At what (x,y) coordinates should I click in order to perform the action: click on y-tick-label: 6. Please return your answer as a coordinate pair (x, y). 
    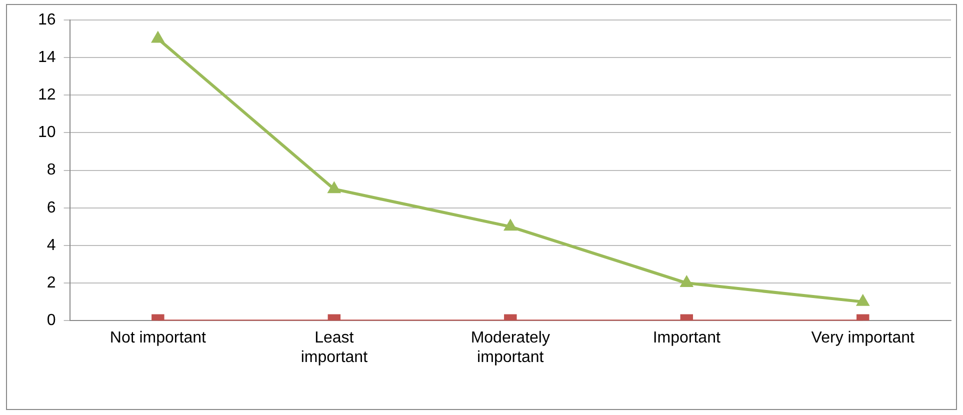
    Looking at the image, I should click on (51, 207).